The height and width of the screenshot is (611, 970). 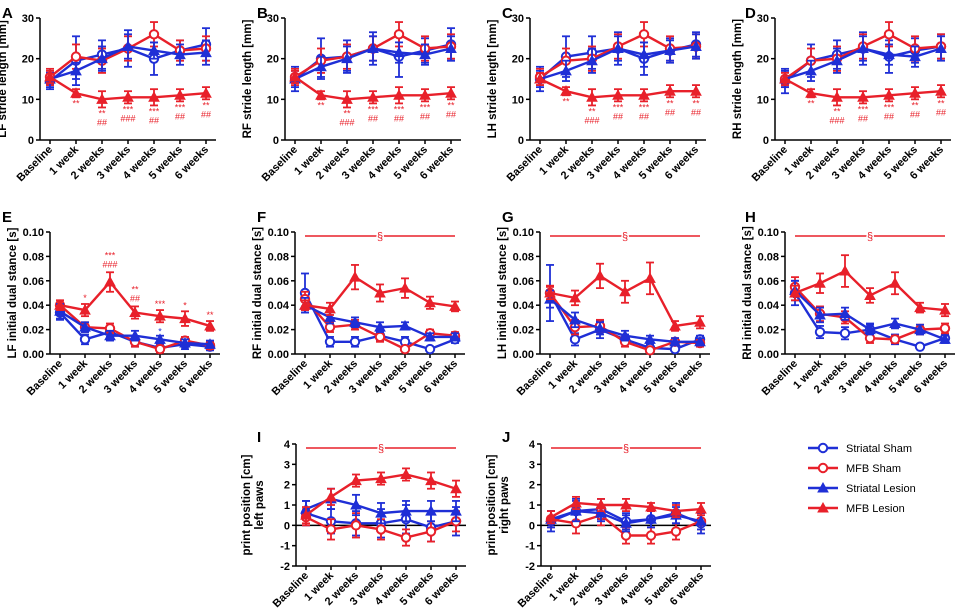 I want to click on y-tick-label: 4, so click(x=287, y=445).